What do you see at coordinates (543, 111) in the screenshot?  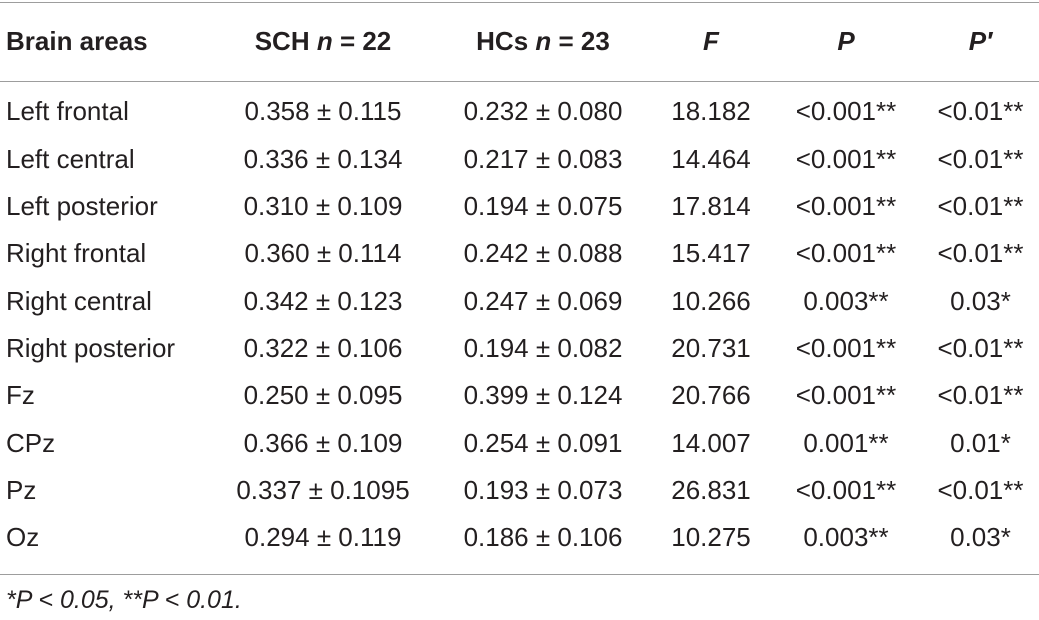 I see `cell-hcs: 0.232 ± 0.080` at bounding box center [543, 111].